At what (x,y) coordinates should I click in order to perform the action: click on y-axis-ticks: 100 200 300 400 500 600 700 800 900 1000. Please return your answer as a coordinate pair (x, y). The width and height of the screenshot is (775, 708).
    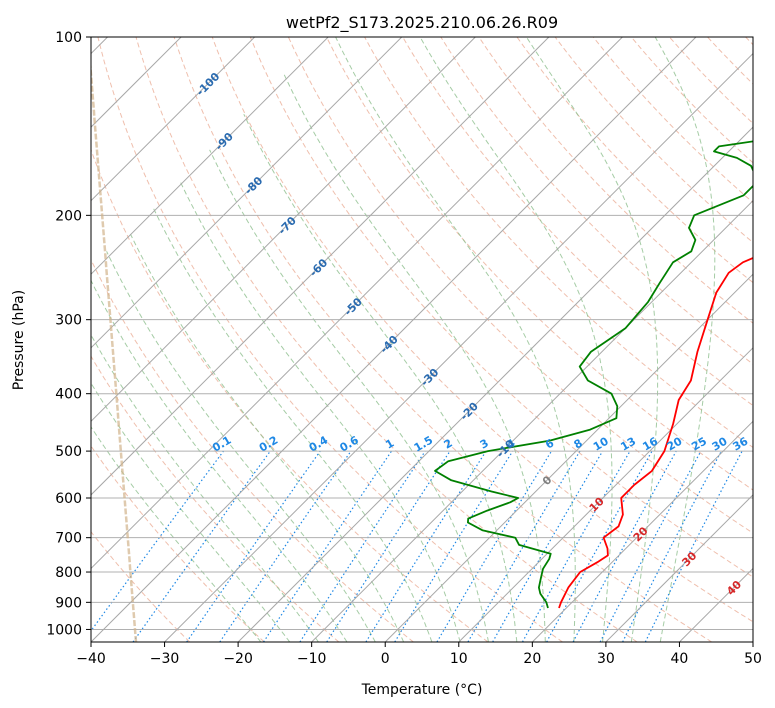
    Looking at the image, I should click on (68, 334).